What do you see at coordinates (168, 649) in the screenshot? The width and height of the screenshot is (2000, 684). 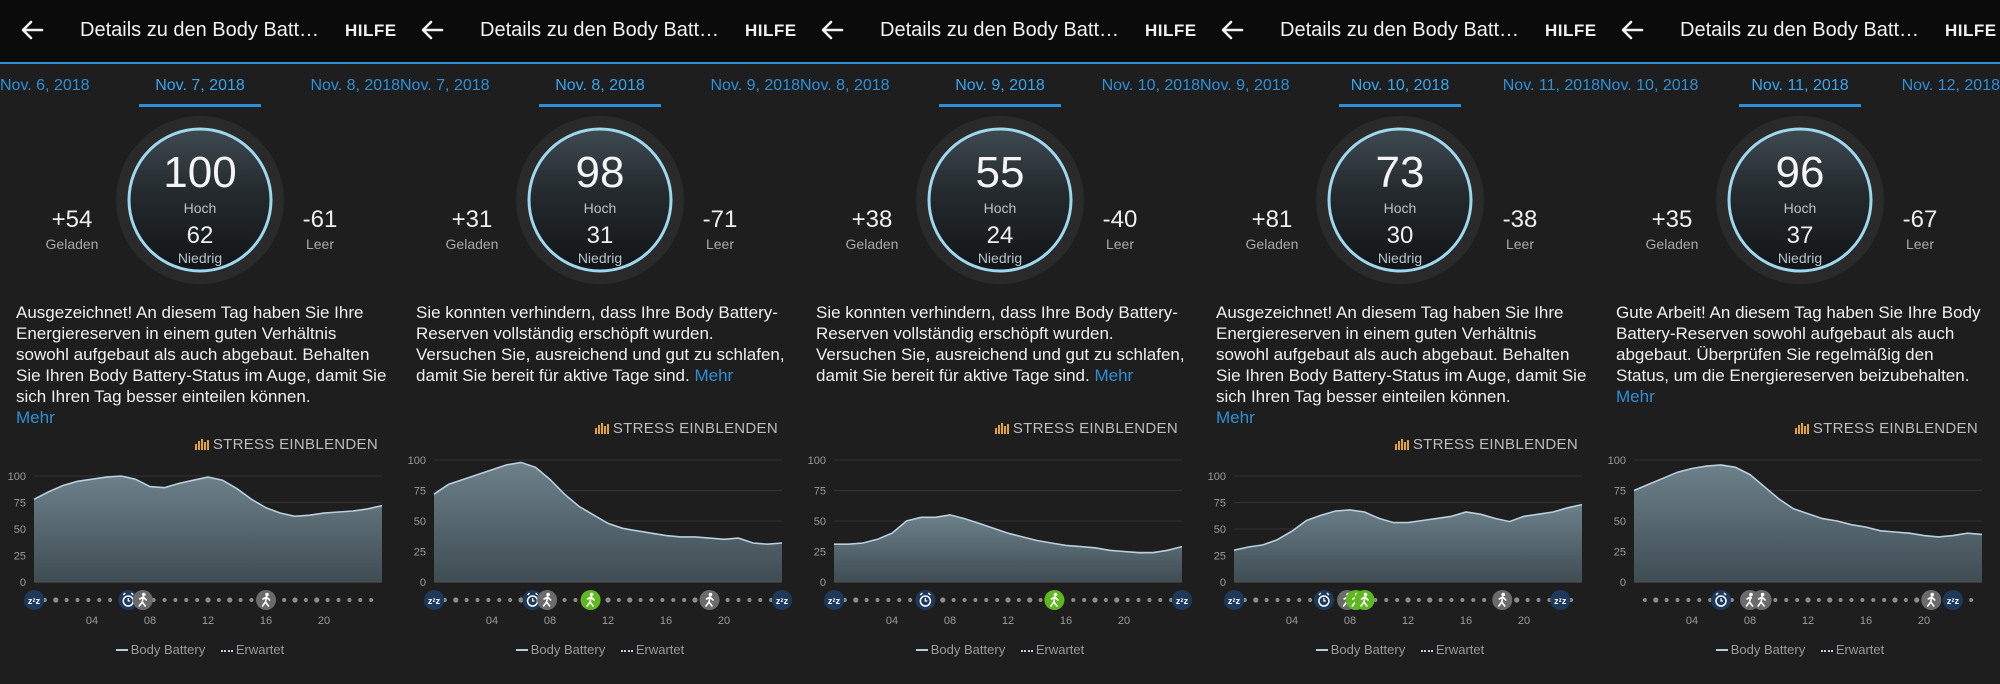 I see `legend-body-battery-label: Body Battery` at bounding box center [168, 649].